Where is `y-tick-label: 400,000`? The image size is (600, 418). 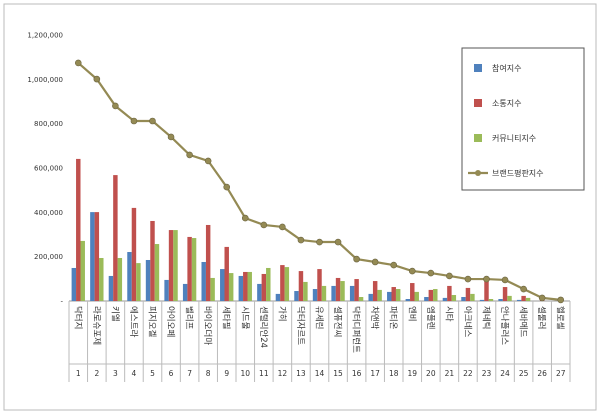
y-tick-label: 400,000 is located at coordinates (48, 213).